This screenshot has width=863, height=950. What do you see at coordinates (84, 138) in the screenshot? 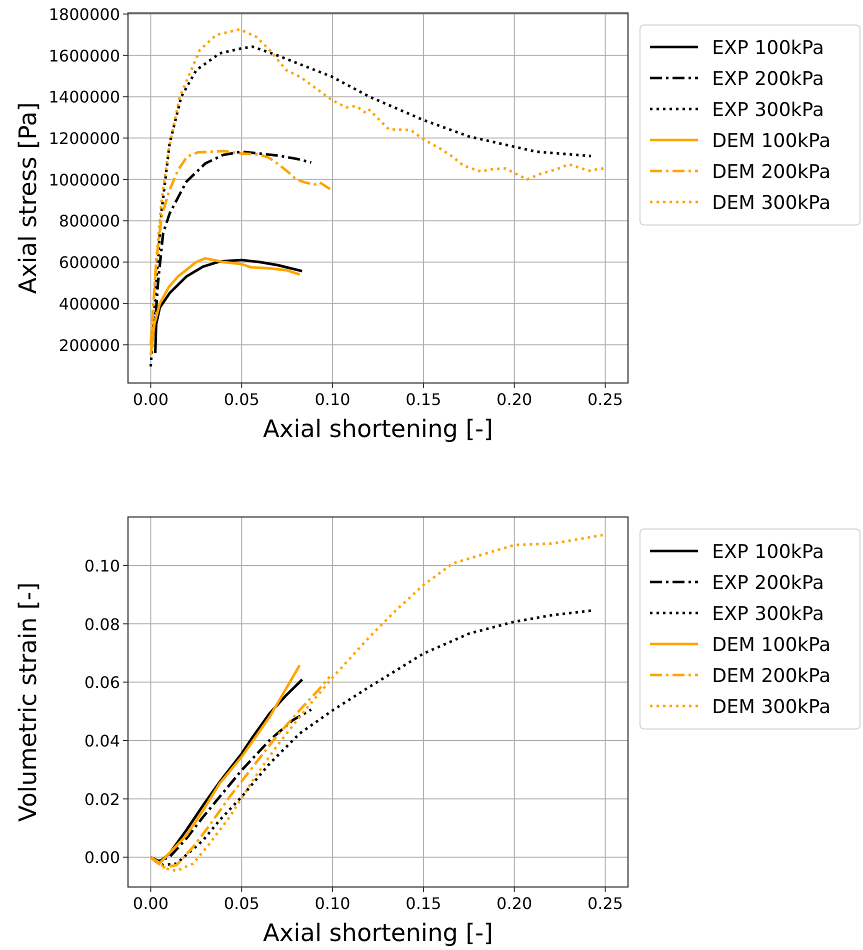
I see `y-tick-label: 1200000` at bounding box center [84, 138].